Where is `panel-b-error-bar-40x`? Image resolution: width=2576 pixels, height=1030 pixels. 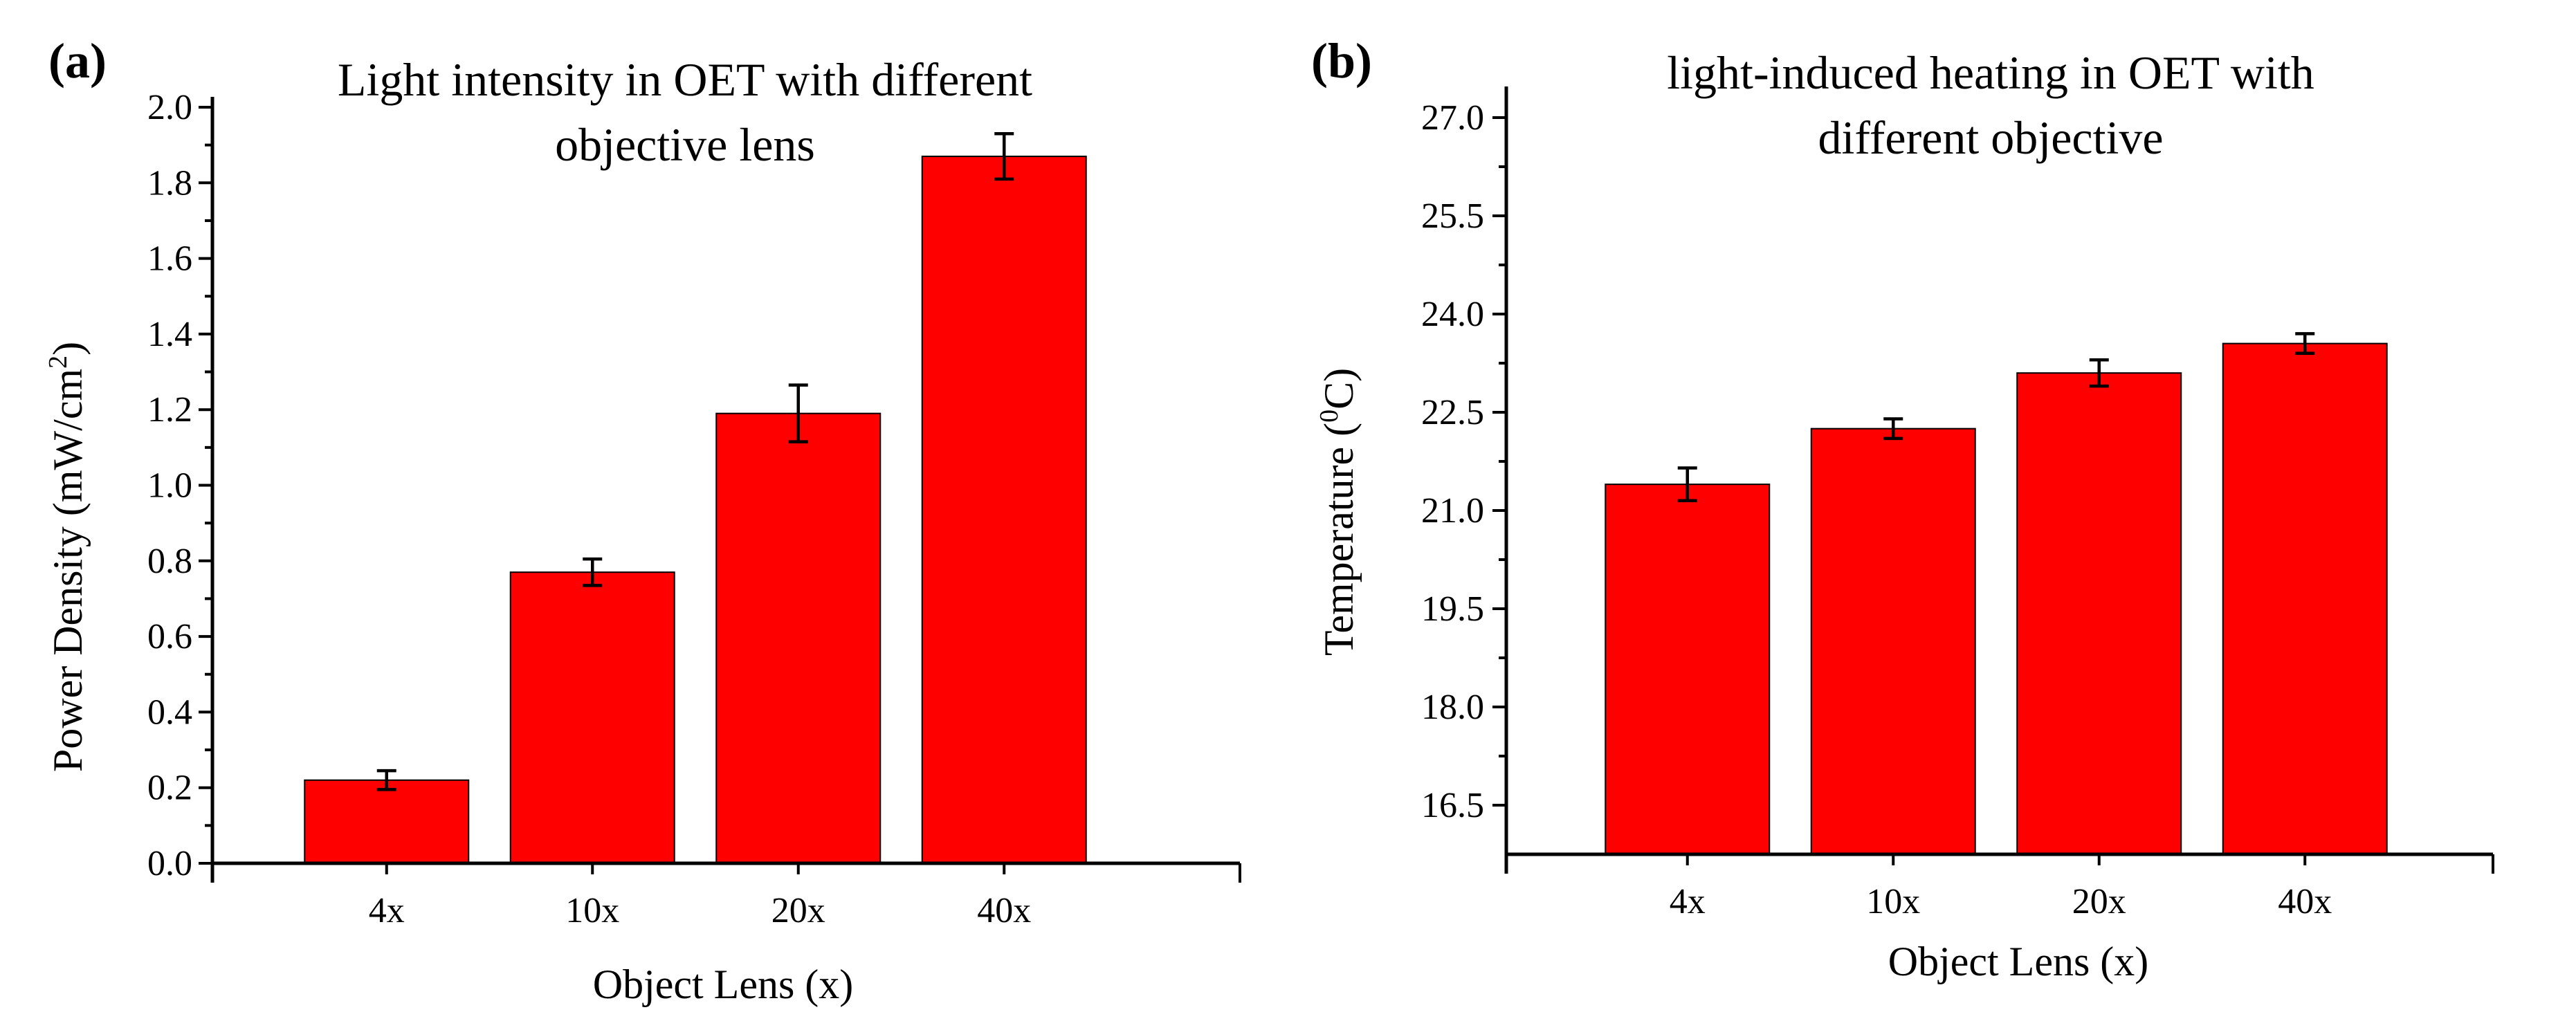
panel-b-error-bar-40x is located at coordinates (2305, 344).